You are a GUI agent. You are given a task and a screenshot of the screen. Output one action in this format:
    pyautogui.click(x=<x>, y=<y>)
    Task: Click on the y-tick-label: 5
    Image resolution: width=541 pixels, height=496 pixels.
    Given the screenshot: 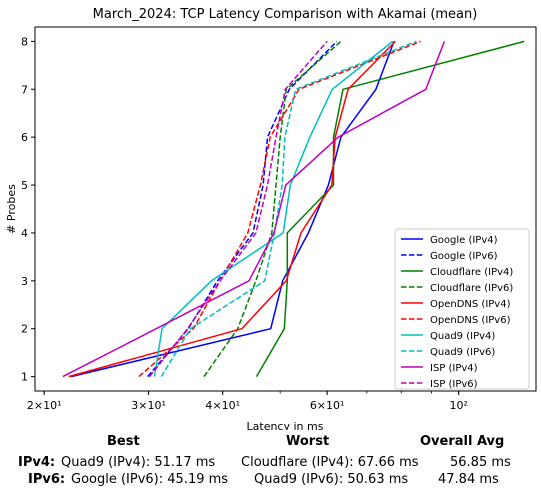 What is the action you would take?
    pyautogui.click(x=24, y=185)
    